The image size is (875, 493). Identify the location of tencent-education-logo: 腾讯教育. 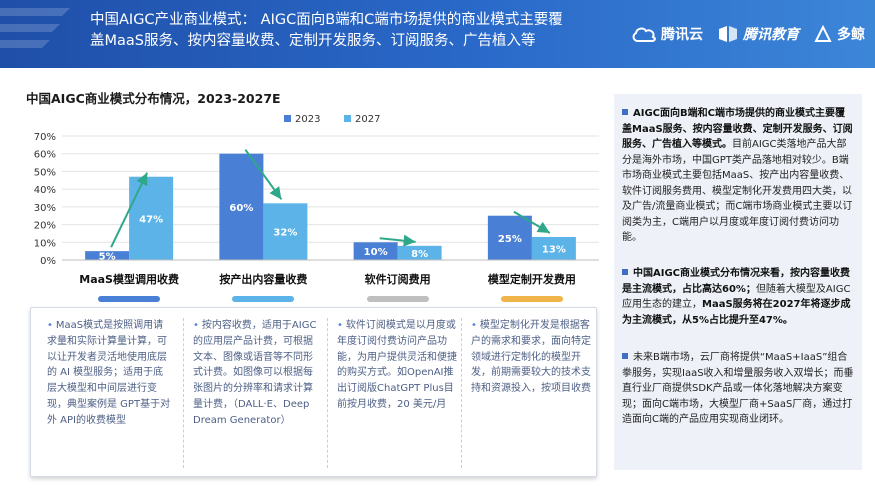
(758, 34).